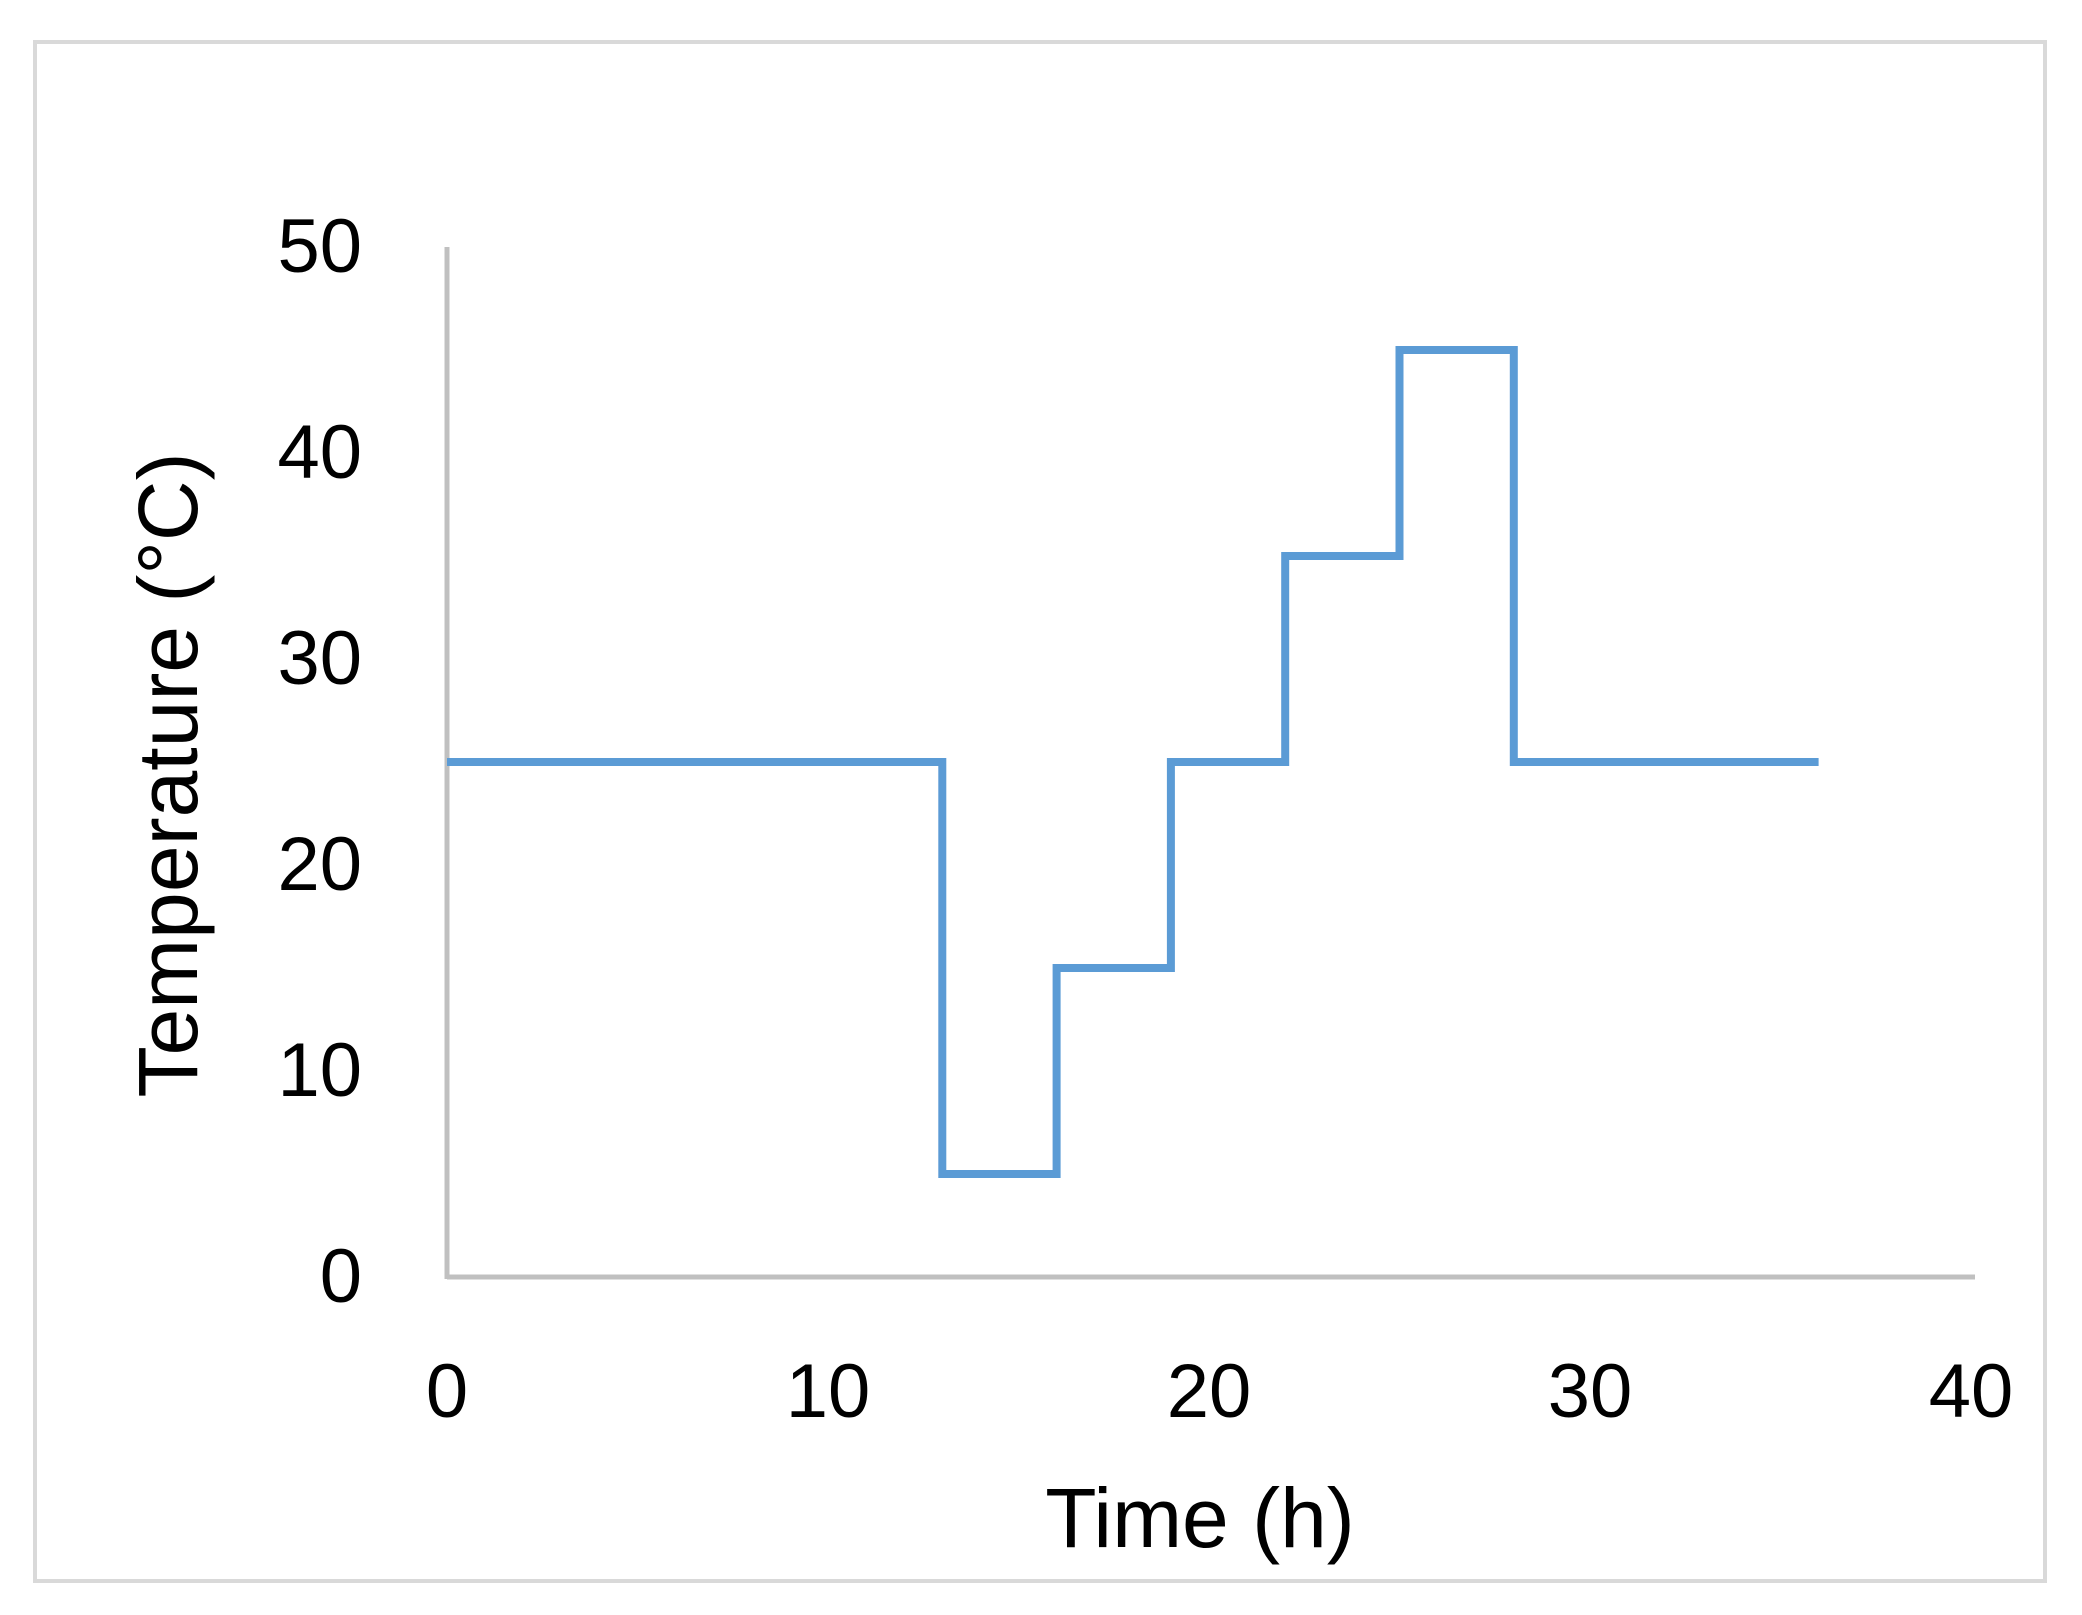 The height and width of the screenshot is (1615, 2082). What do you see at coordinates (319, 658) in the screenshot?
I see `y-tick-label: 30` at bounding box center [319, 658].